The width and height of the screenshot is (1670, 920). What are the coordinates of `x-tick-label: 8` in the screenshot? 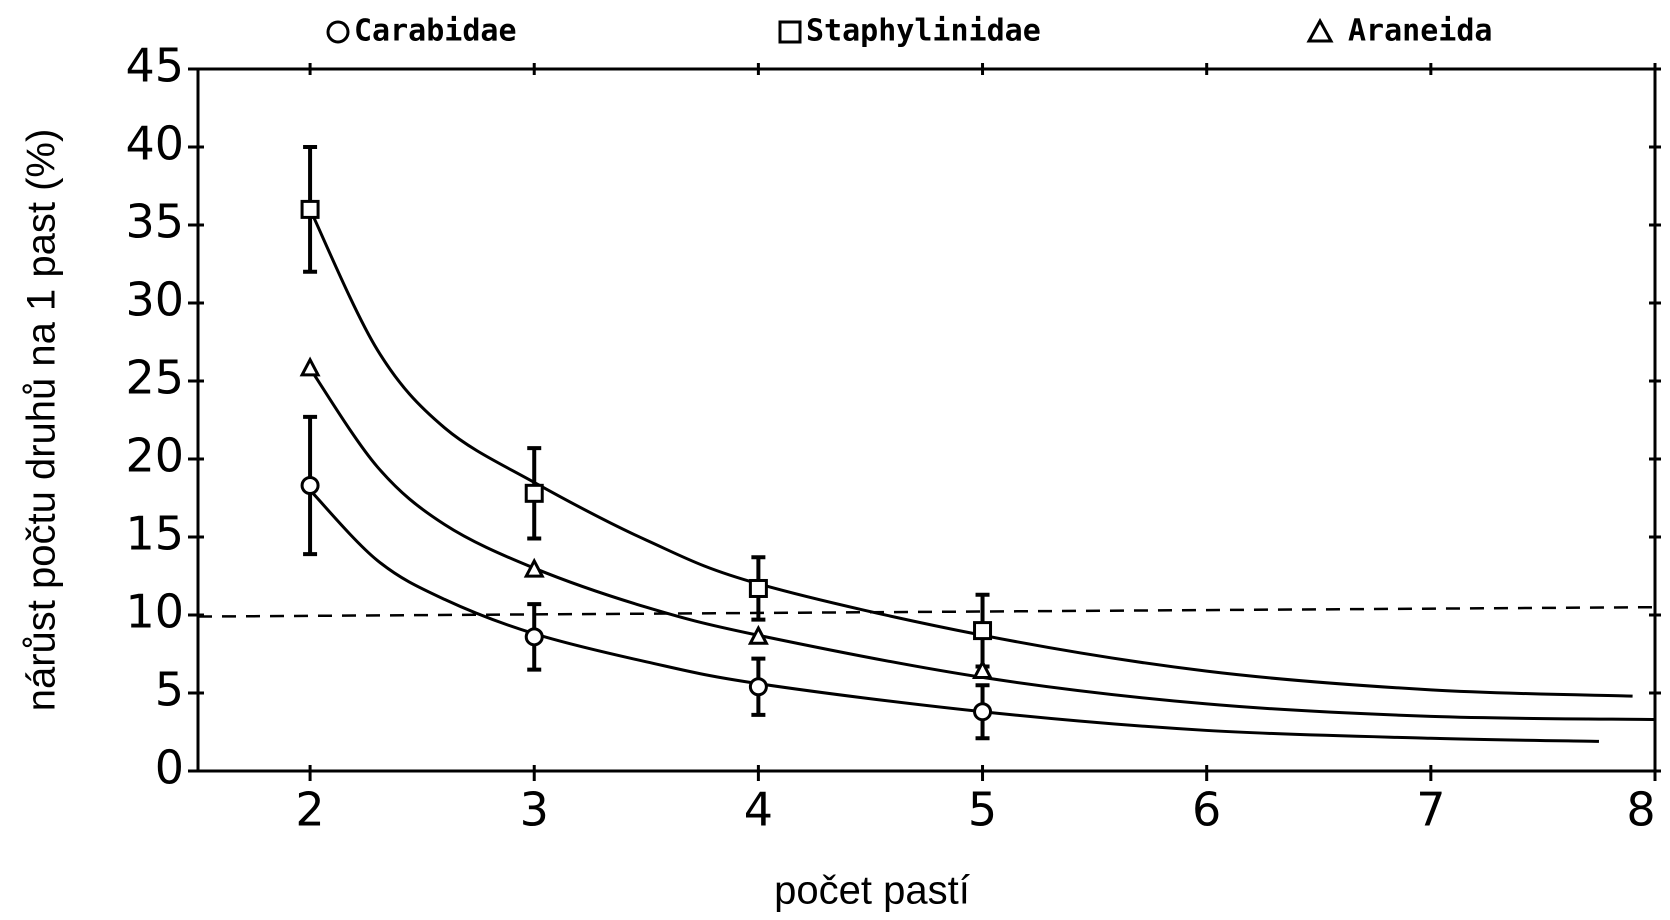 It's located at (1640, 810).